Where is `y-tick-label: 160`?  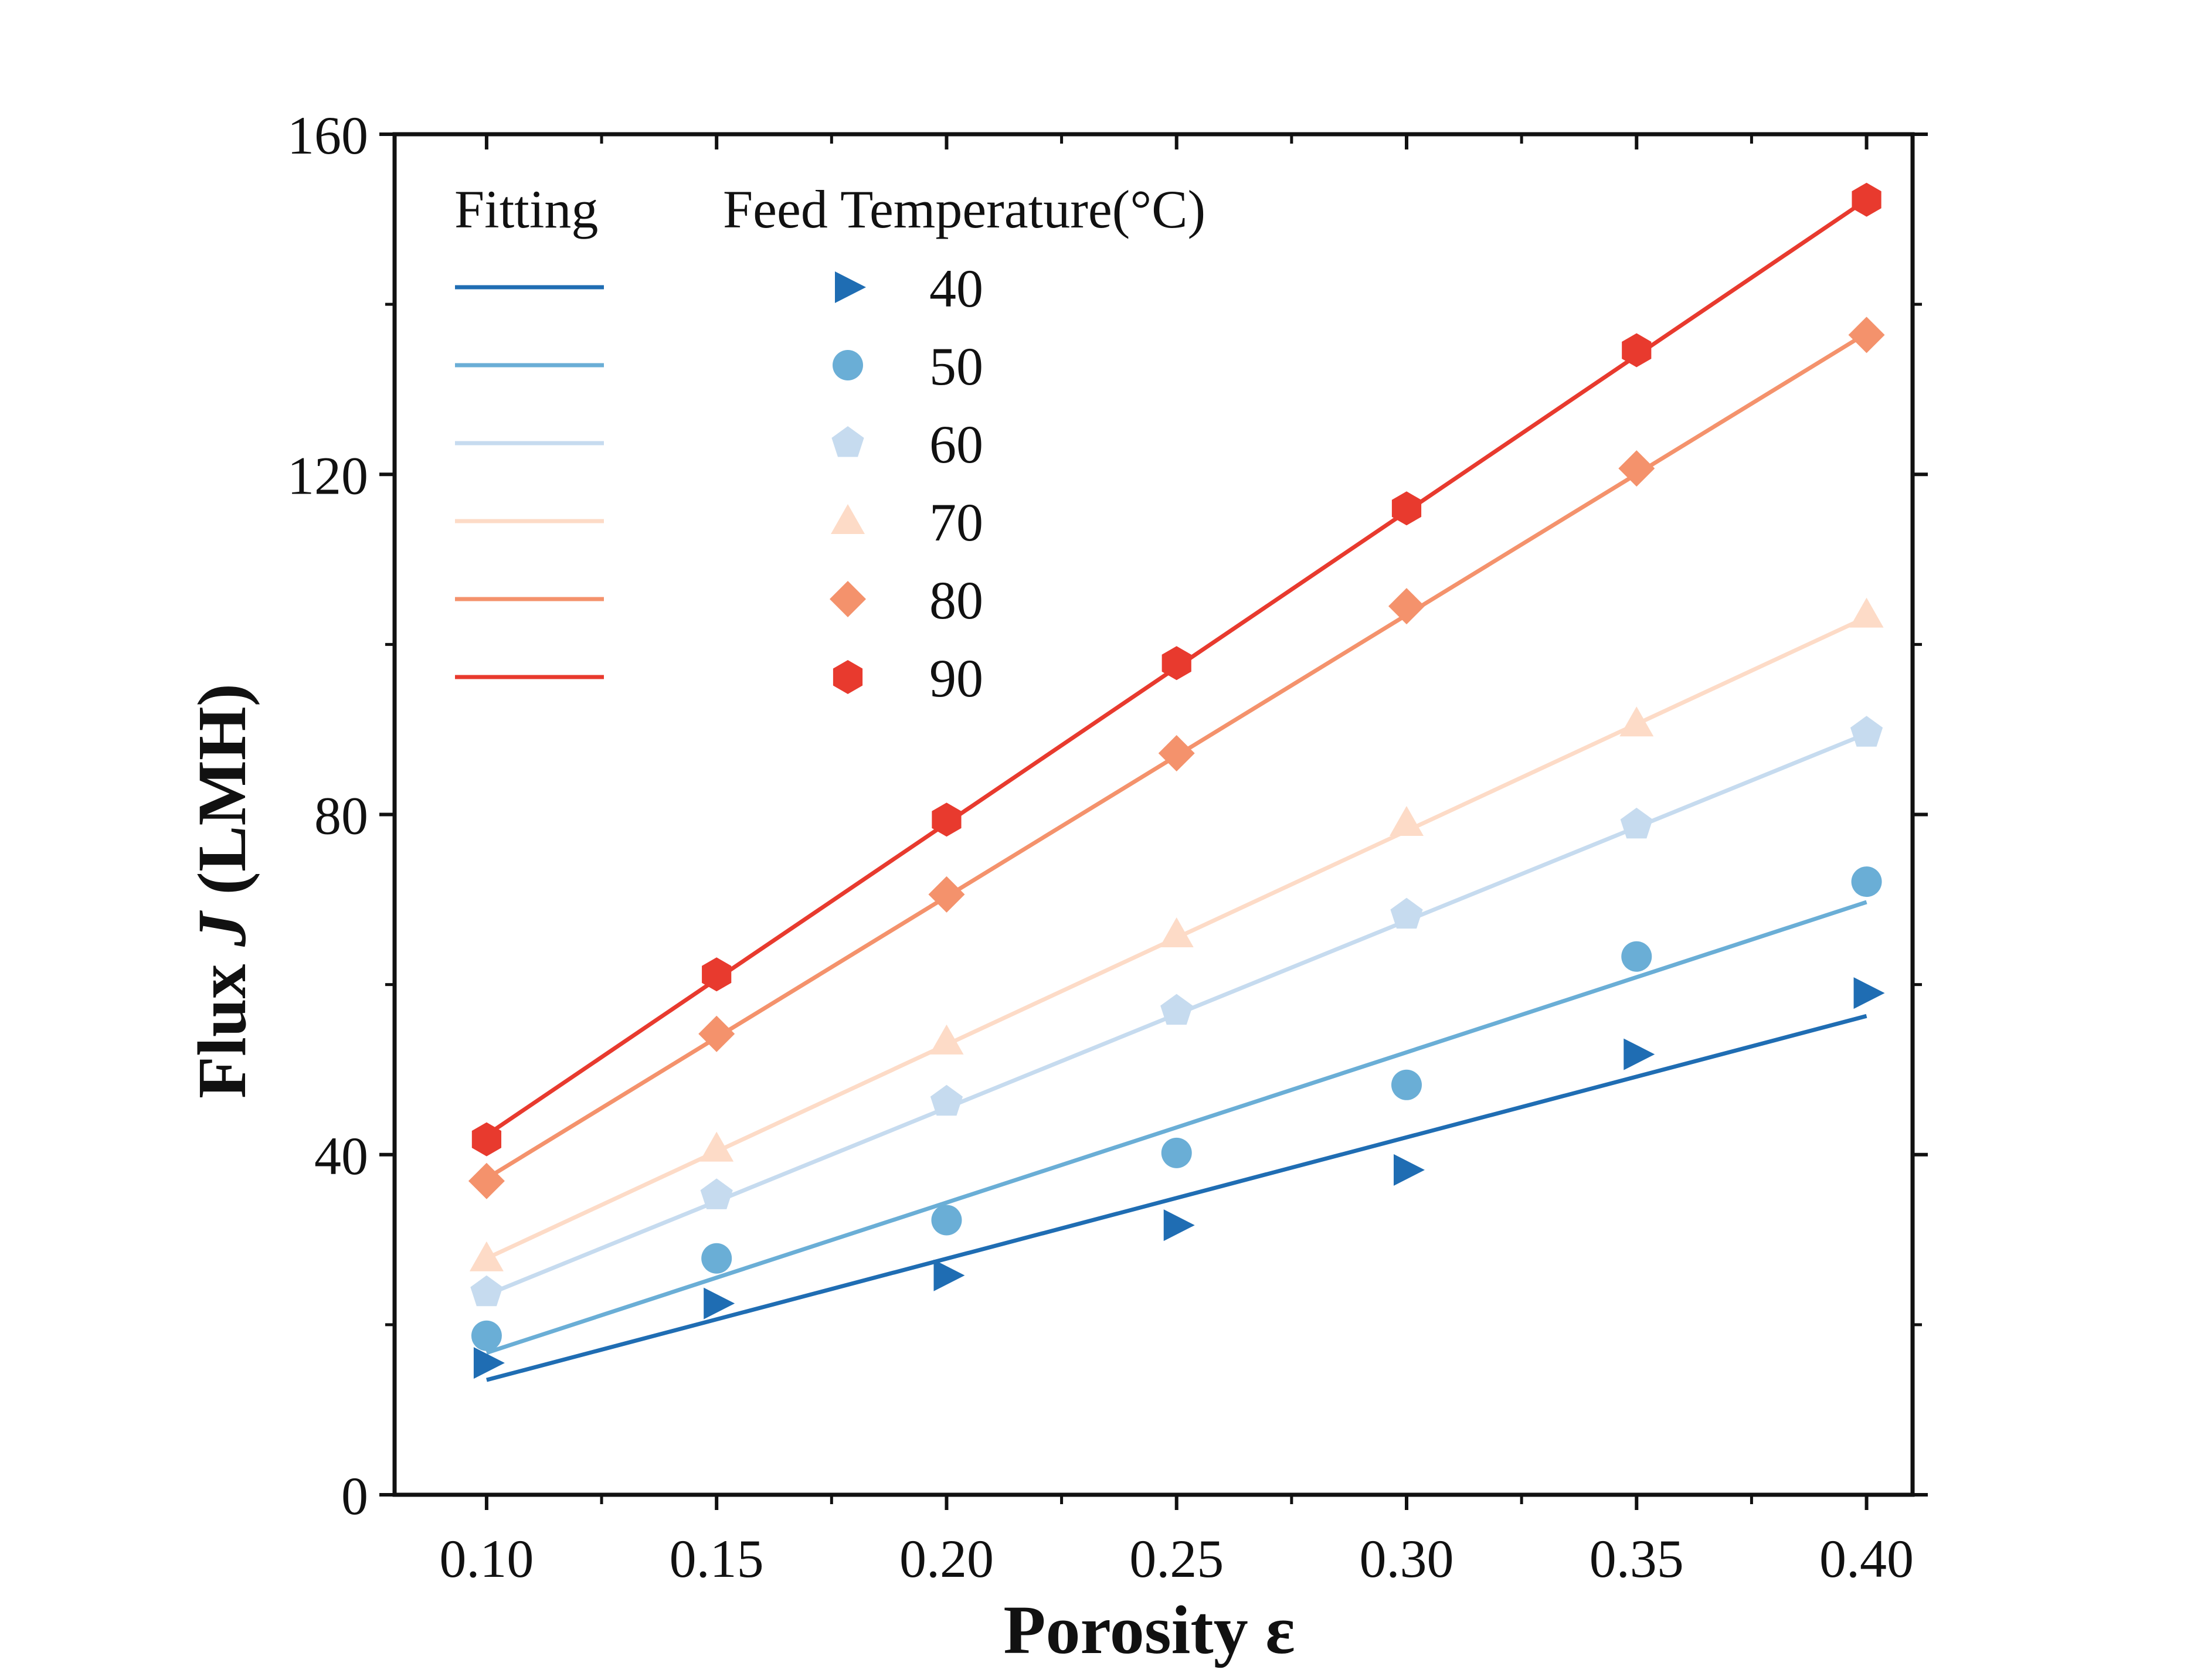 y-tick-label: 160 is located at coordinates (327, 135).